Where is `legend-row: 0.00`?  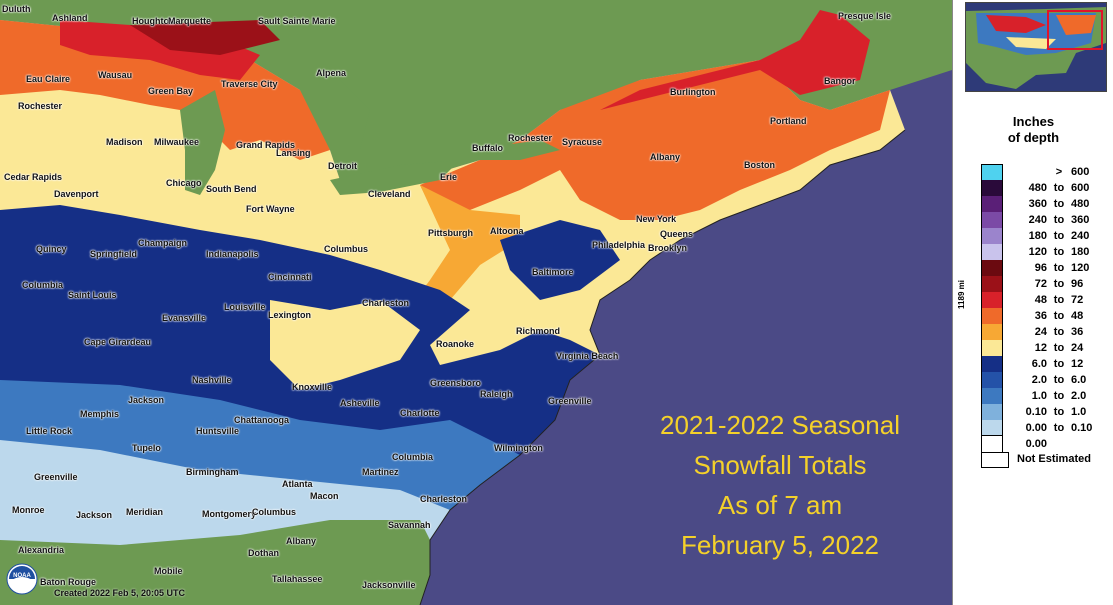 legend-row: 0.00 is located at coordinates (1043, 444).